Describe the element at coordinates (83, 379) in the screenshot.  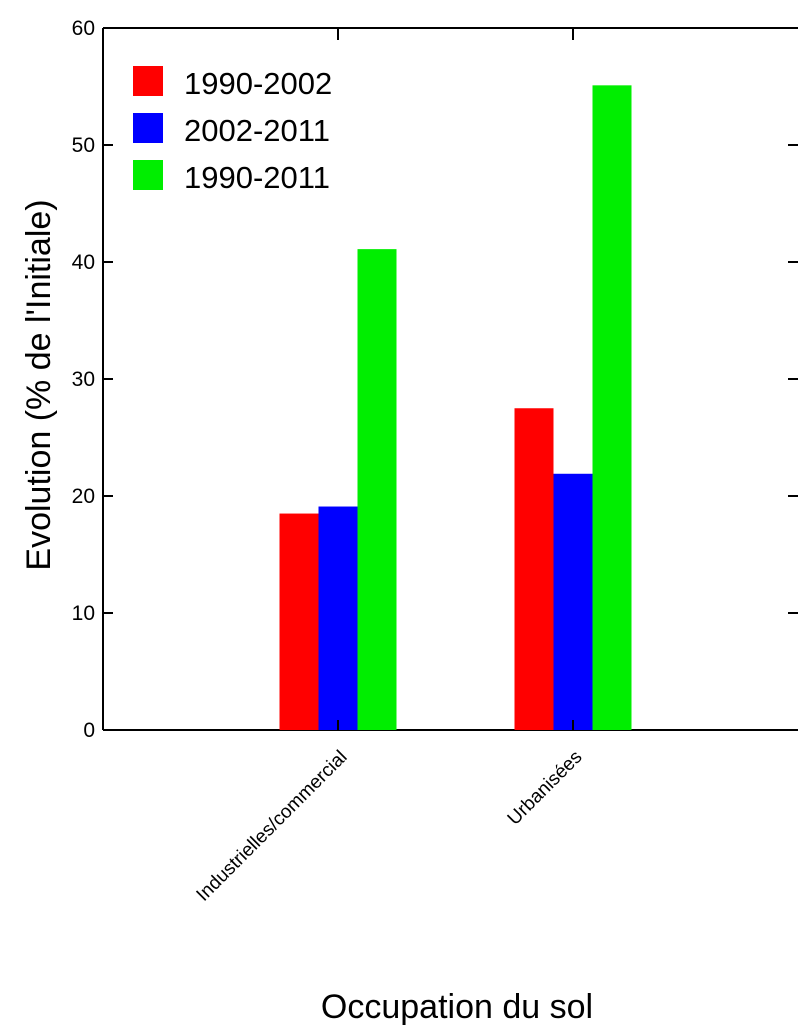
I see `y-tick-label: 30` at that location.